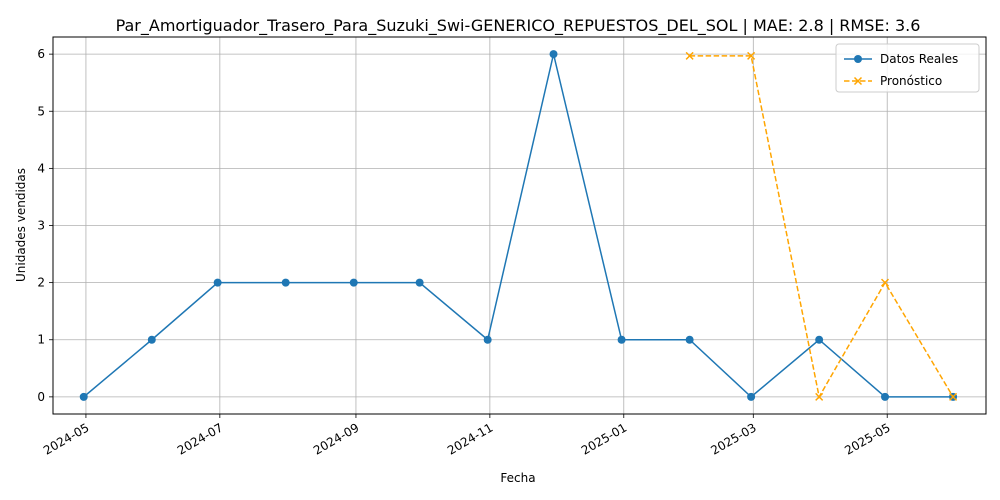 This screenshot has width=1000, height=500. Describe the element at coordinates (41, 397) in the screenshot. I see `y-tick-label: 0` at that location.